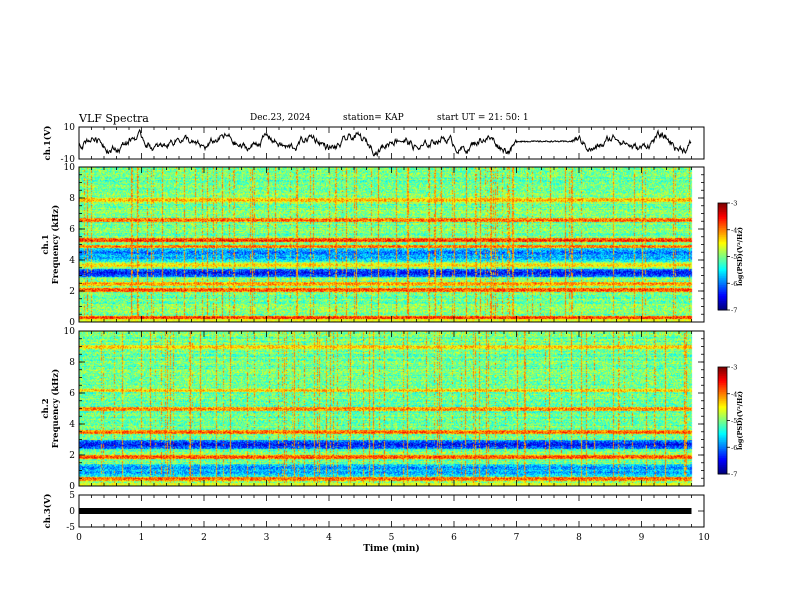 This screenshot has width=792, height=612. What do you see at coordinates (79, 538) in the screenshot?
I see `x-tick-label: 0` at bounding box center [79, 538].